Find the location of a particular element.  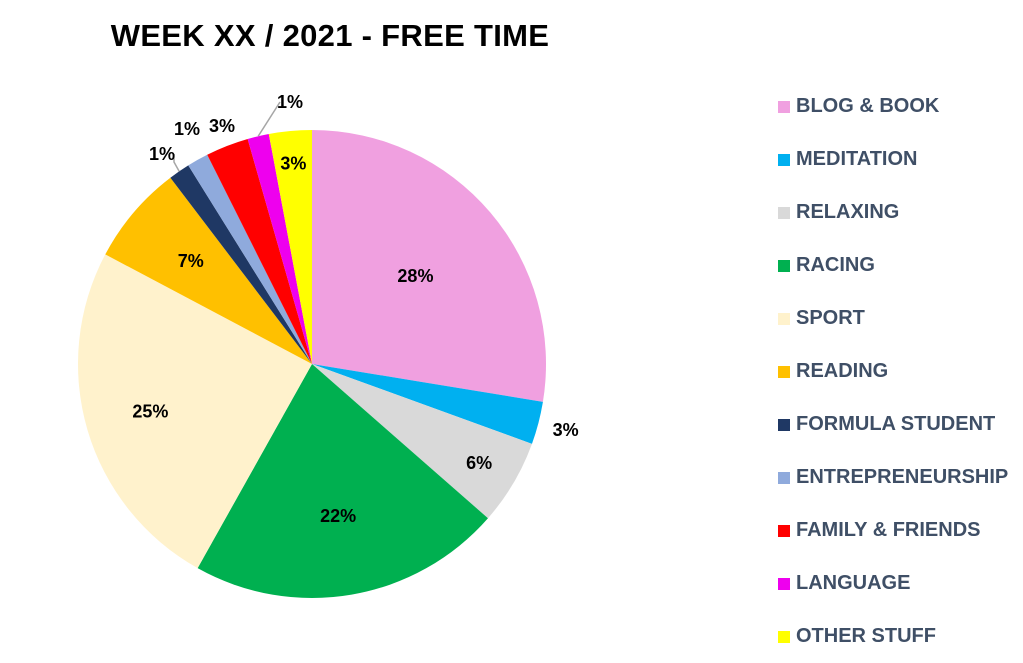

slice-entrepreneurship is located at coordinates (250, 259).